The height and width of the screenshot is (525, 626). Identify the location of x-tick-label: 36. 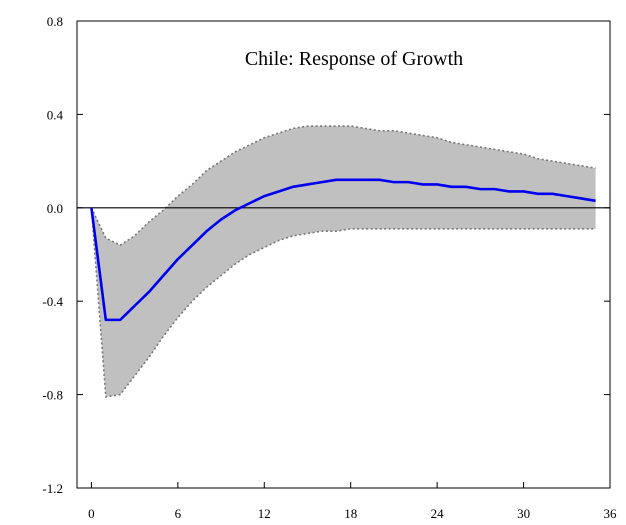
(611, 513).